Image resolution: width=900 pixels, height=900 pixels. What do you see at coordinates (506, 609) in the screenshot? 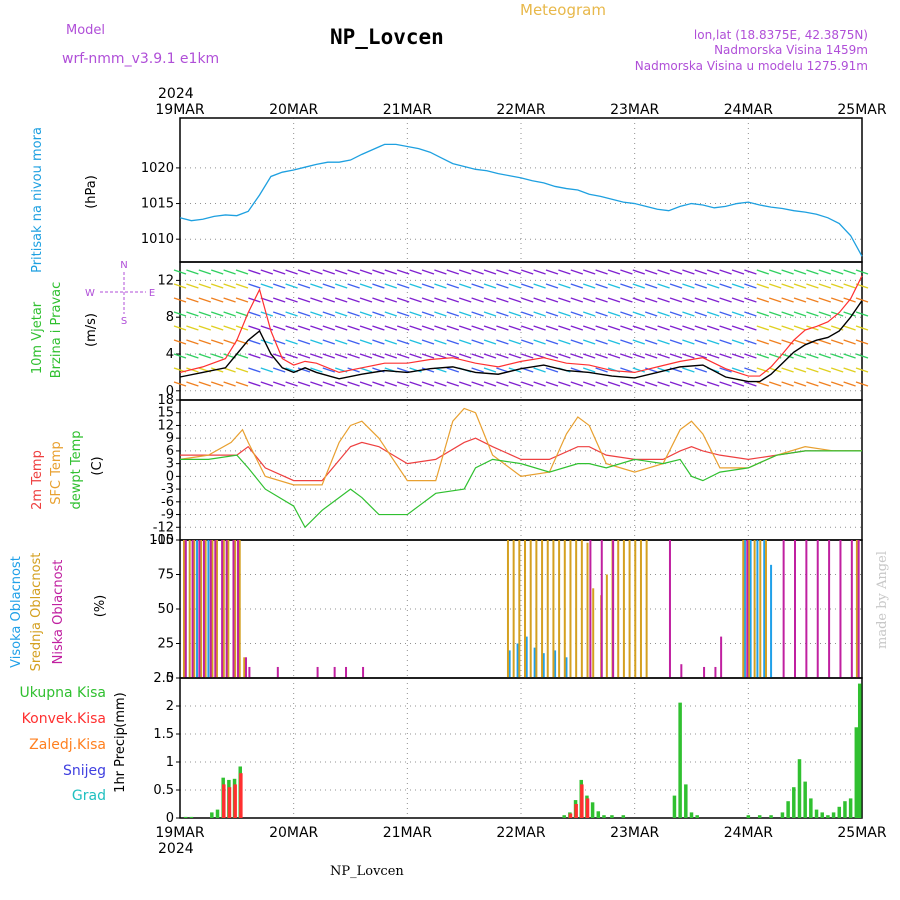
I see `cloud-panel: 0 25 50 75 100` at bounding box center [506, 609].